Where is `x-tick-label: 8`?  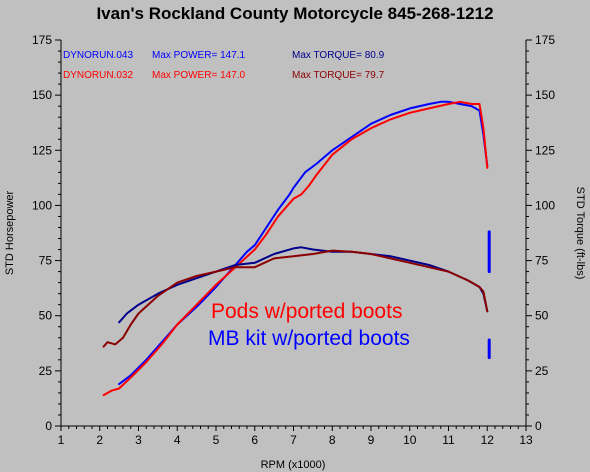 x-tick-label: 8 is located at coordinates (332, 440).